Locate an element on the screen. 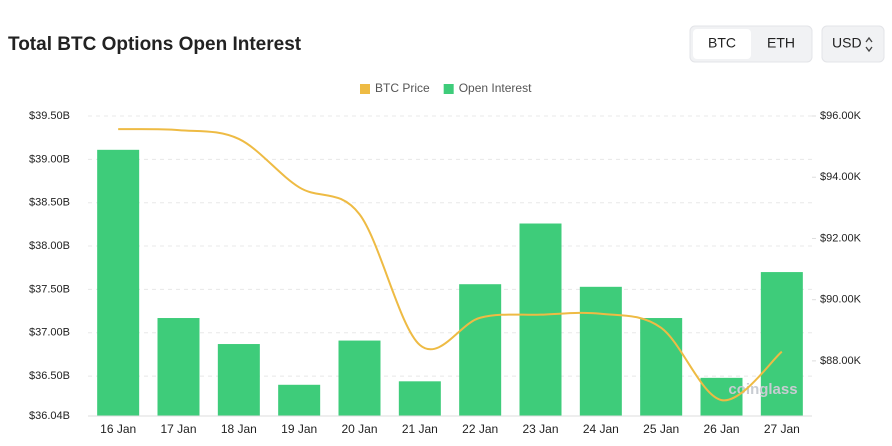  x-tick-label: 22 Jan is located at coordinates (480, 429).